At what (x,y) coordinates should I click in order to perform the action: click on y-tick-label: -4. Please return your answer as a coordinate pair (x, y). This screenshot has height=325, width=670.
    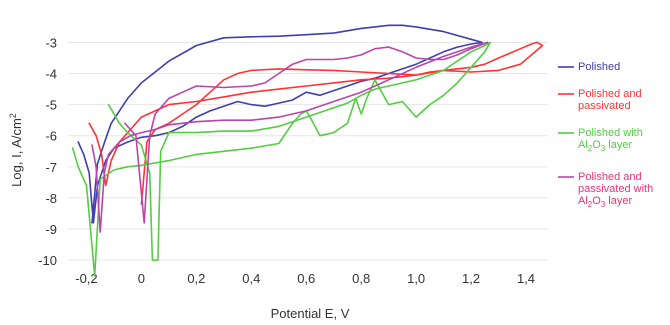
    Looking at the image, I should click on (51, 74).